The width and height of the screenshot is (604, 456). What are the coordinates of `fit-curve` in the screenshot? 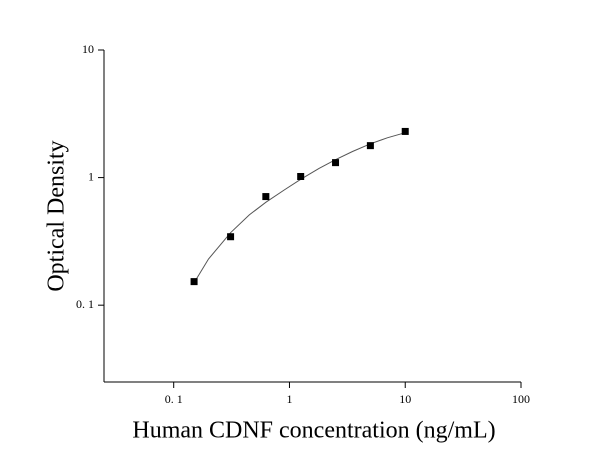 It's located at (299, 207).